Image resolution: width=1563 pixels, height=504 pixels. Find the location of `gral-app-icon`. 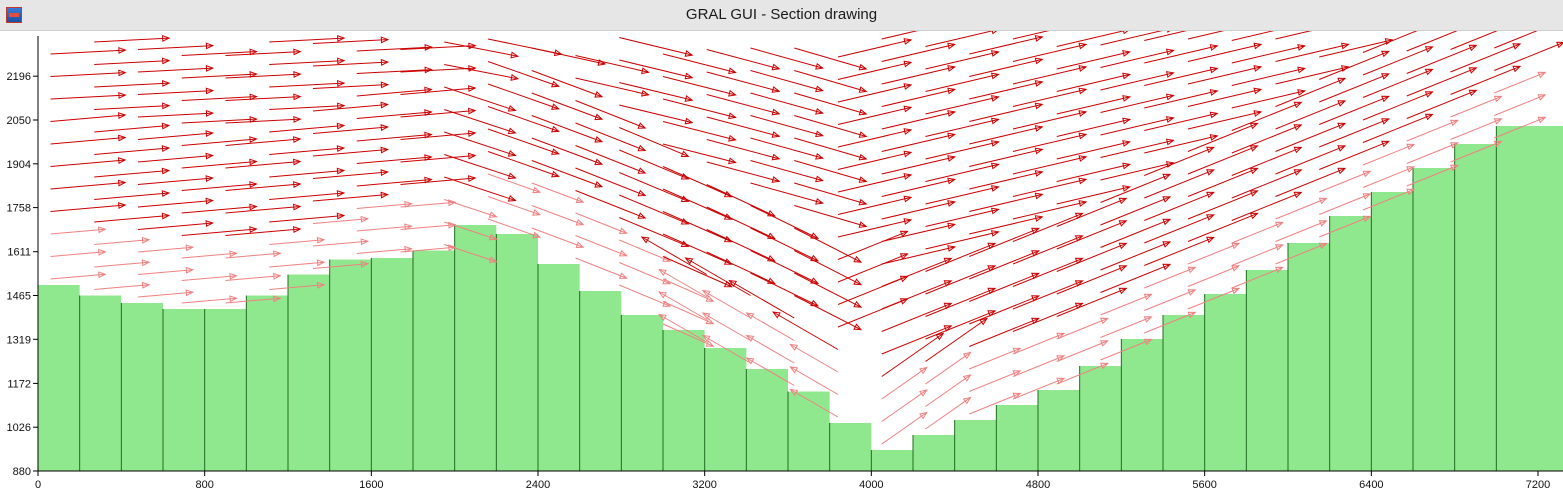

gral-app-icon is located at coordinates (14, 15).